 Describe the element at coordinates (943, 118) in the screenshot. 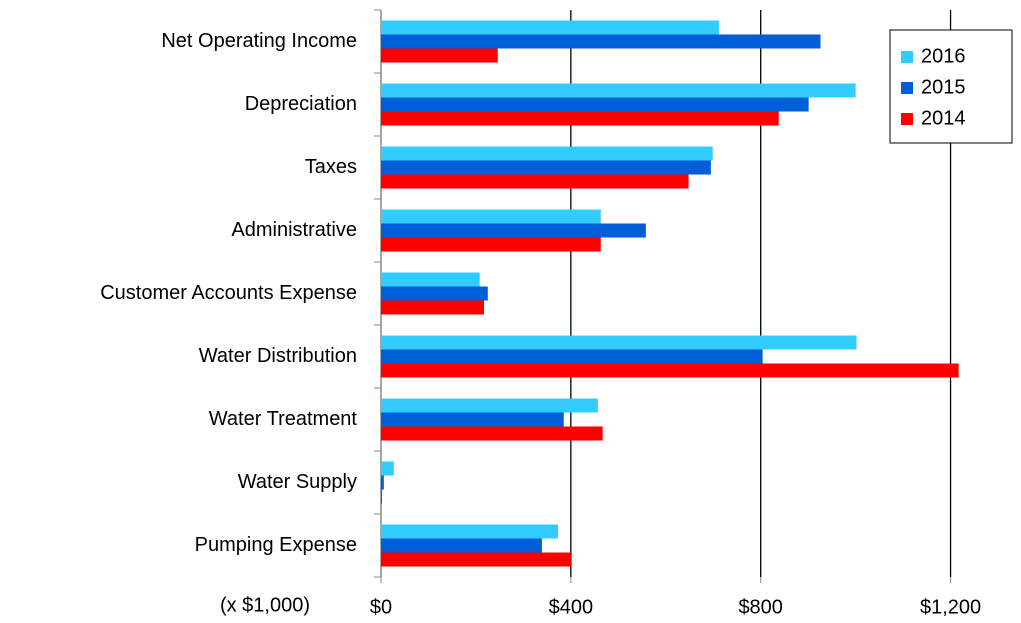

I see `legend-label: 2014` at that location.